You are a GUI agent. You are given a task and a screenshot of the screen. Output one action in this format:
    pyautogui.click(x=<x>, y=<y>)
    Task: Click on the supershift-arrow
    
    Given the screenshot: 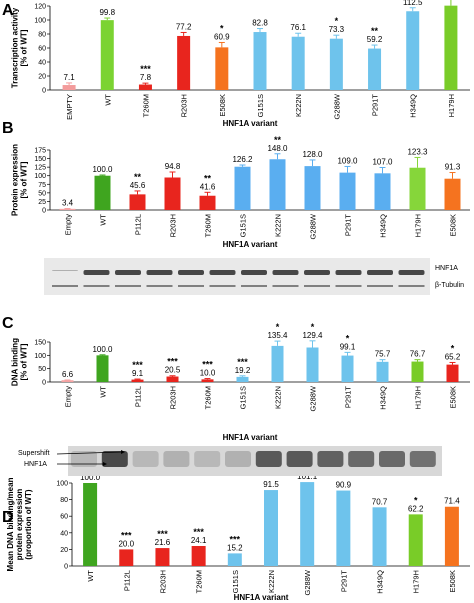 What is the action you would take?
    pyautogui.click(x=89, y=453)
    